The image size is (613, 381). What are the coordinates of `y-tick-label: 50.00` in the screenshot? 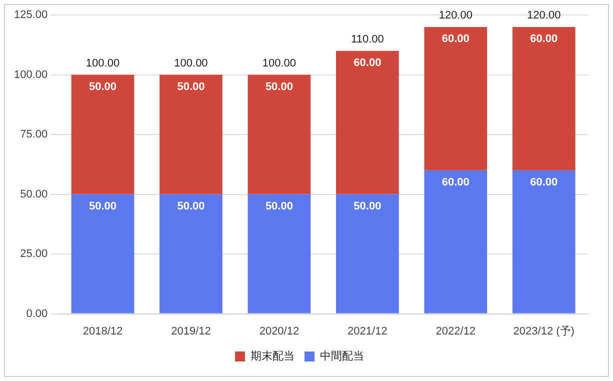 It's located at (34, 194).